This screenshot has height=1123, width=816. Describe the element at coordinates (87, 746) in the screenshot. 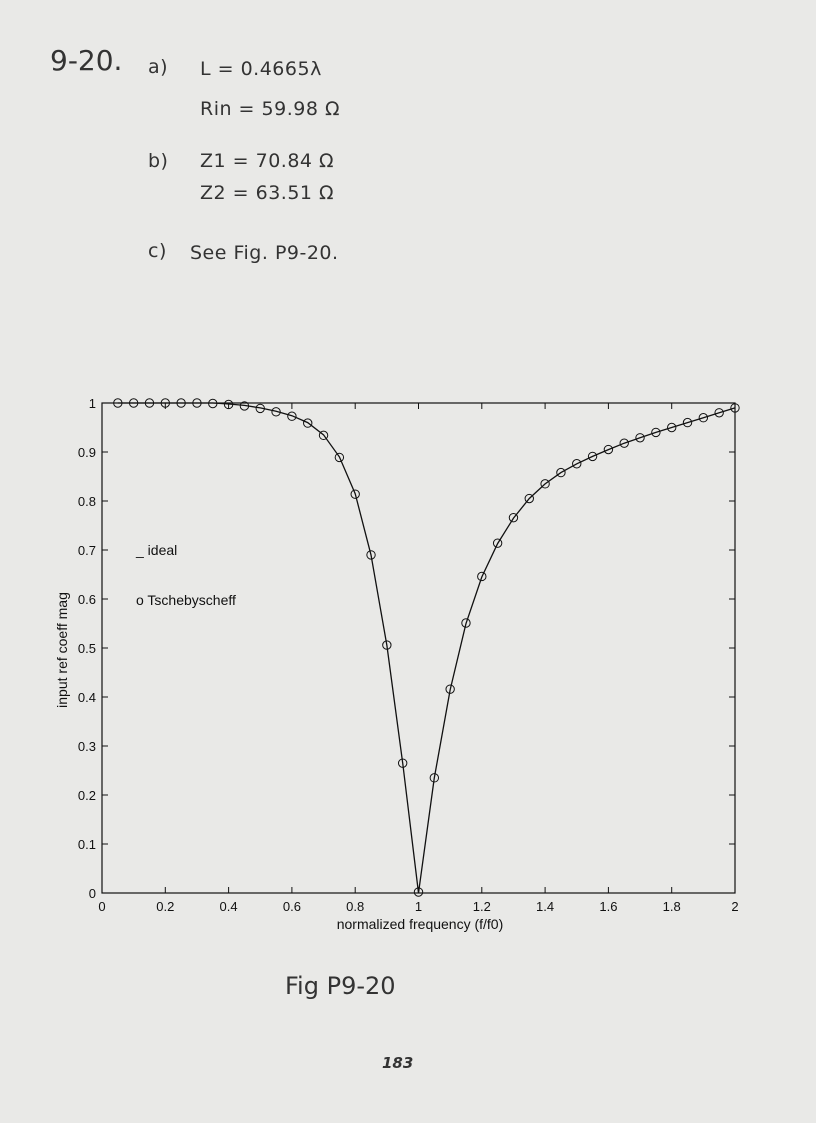

I see `y-tick-label: 0.3` at that location.